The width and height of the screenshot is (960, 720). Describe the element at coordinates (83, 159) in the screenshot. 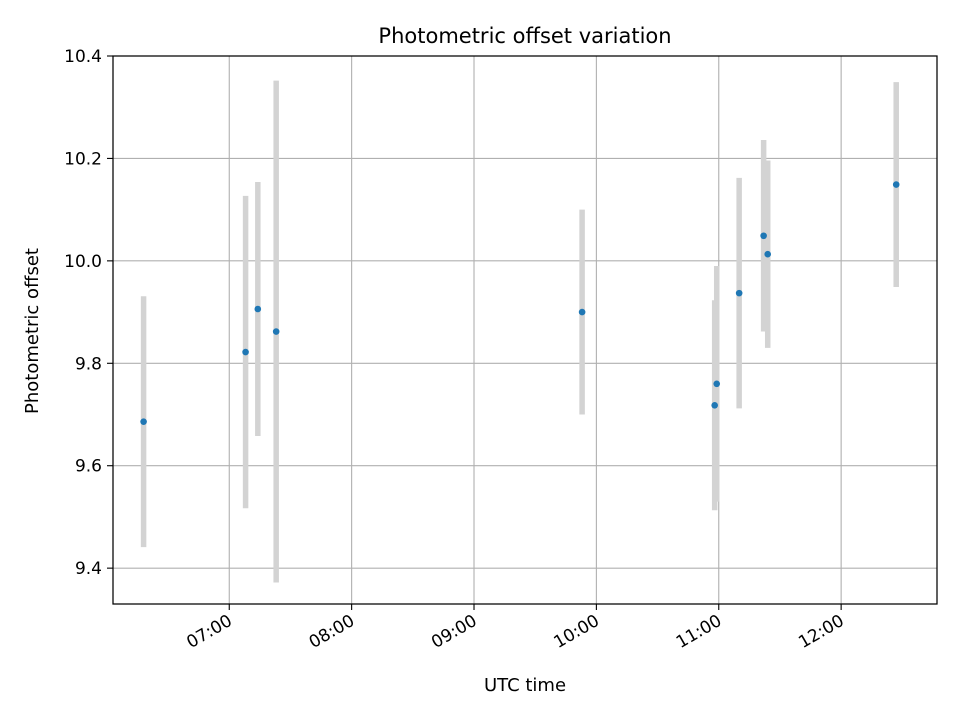

I see `y-tick-label: 10.2` at that location.